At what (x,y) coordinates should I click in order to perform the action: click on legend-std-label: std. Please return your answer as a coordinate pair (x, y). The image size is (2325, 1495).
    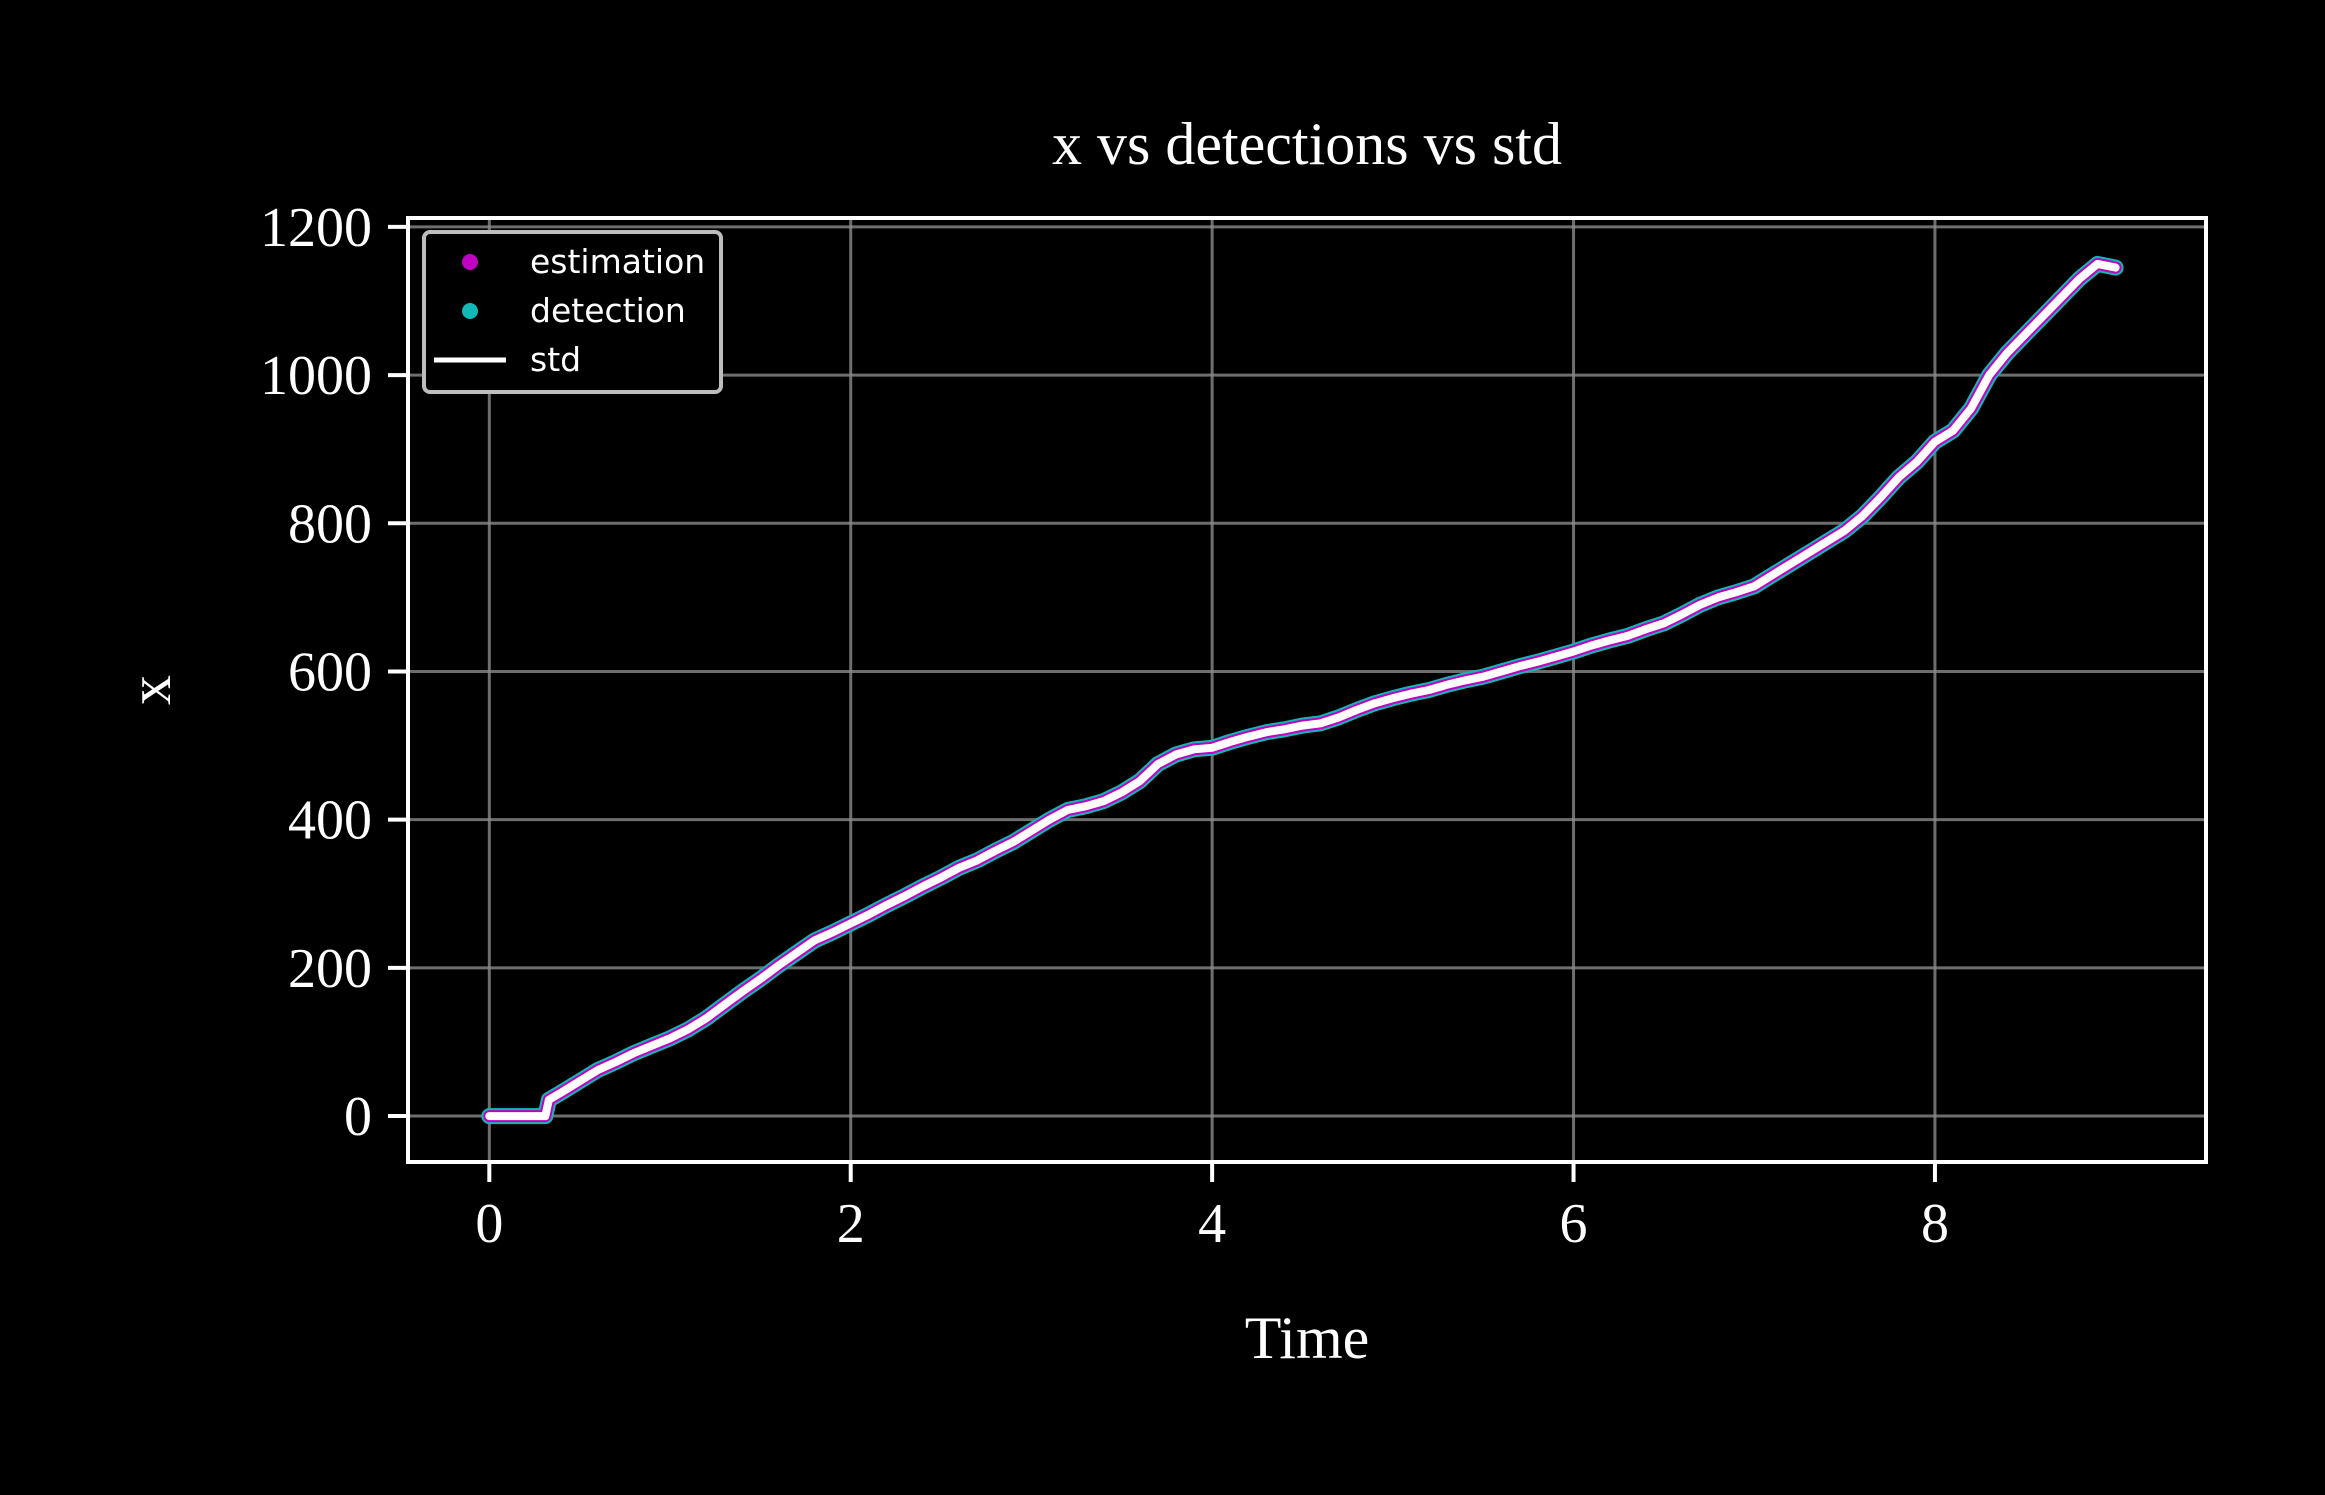
    Looking at the image, I should click on (555, 359).